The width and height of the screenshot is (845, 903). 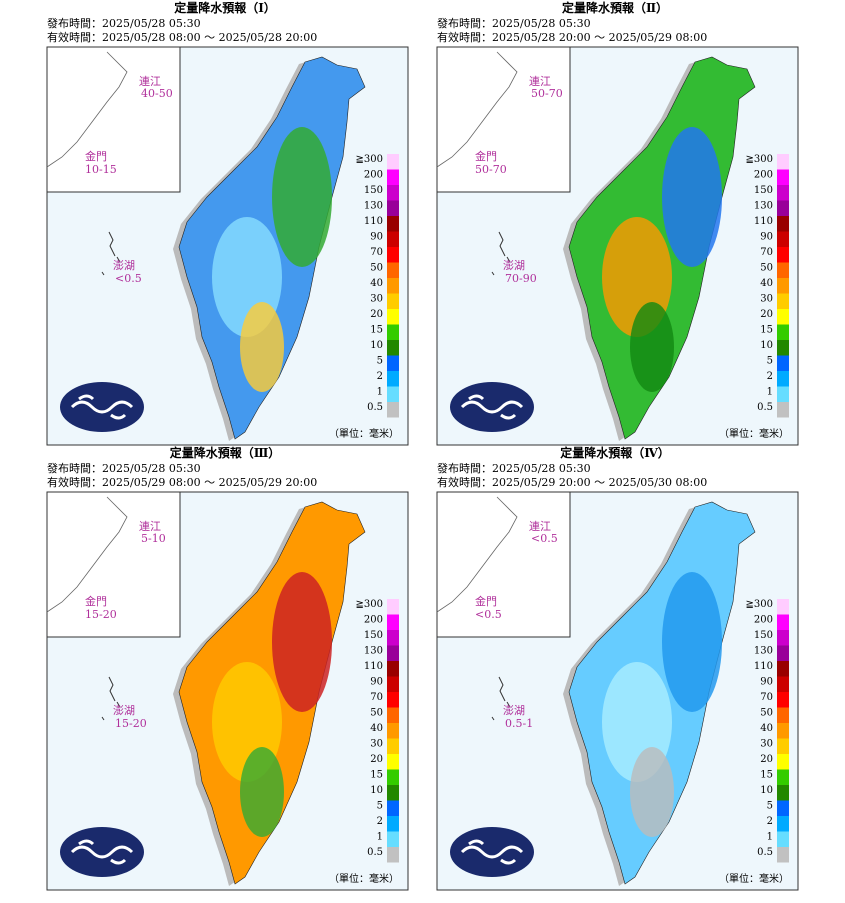 What do you see at coordinates (488, 614) in the screenshot?
I see `region-value: <0.5` at bounding box center [488, 614].